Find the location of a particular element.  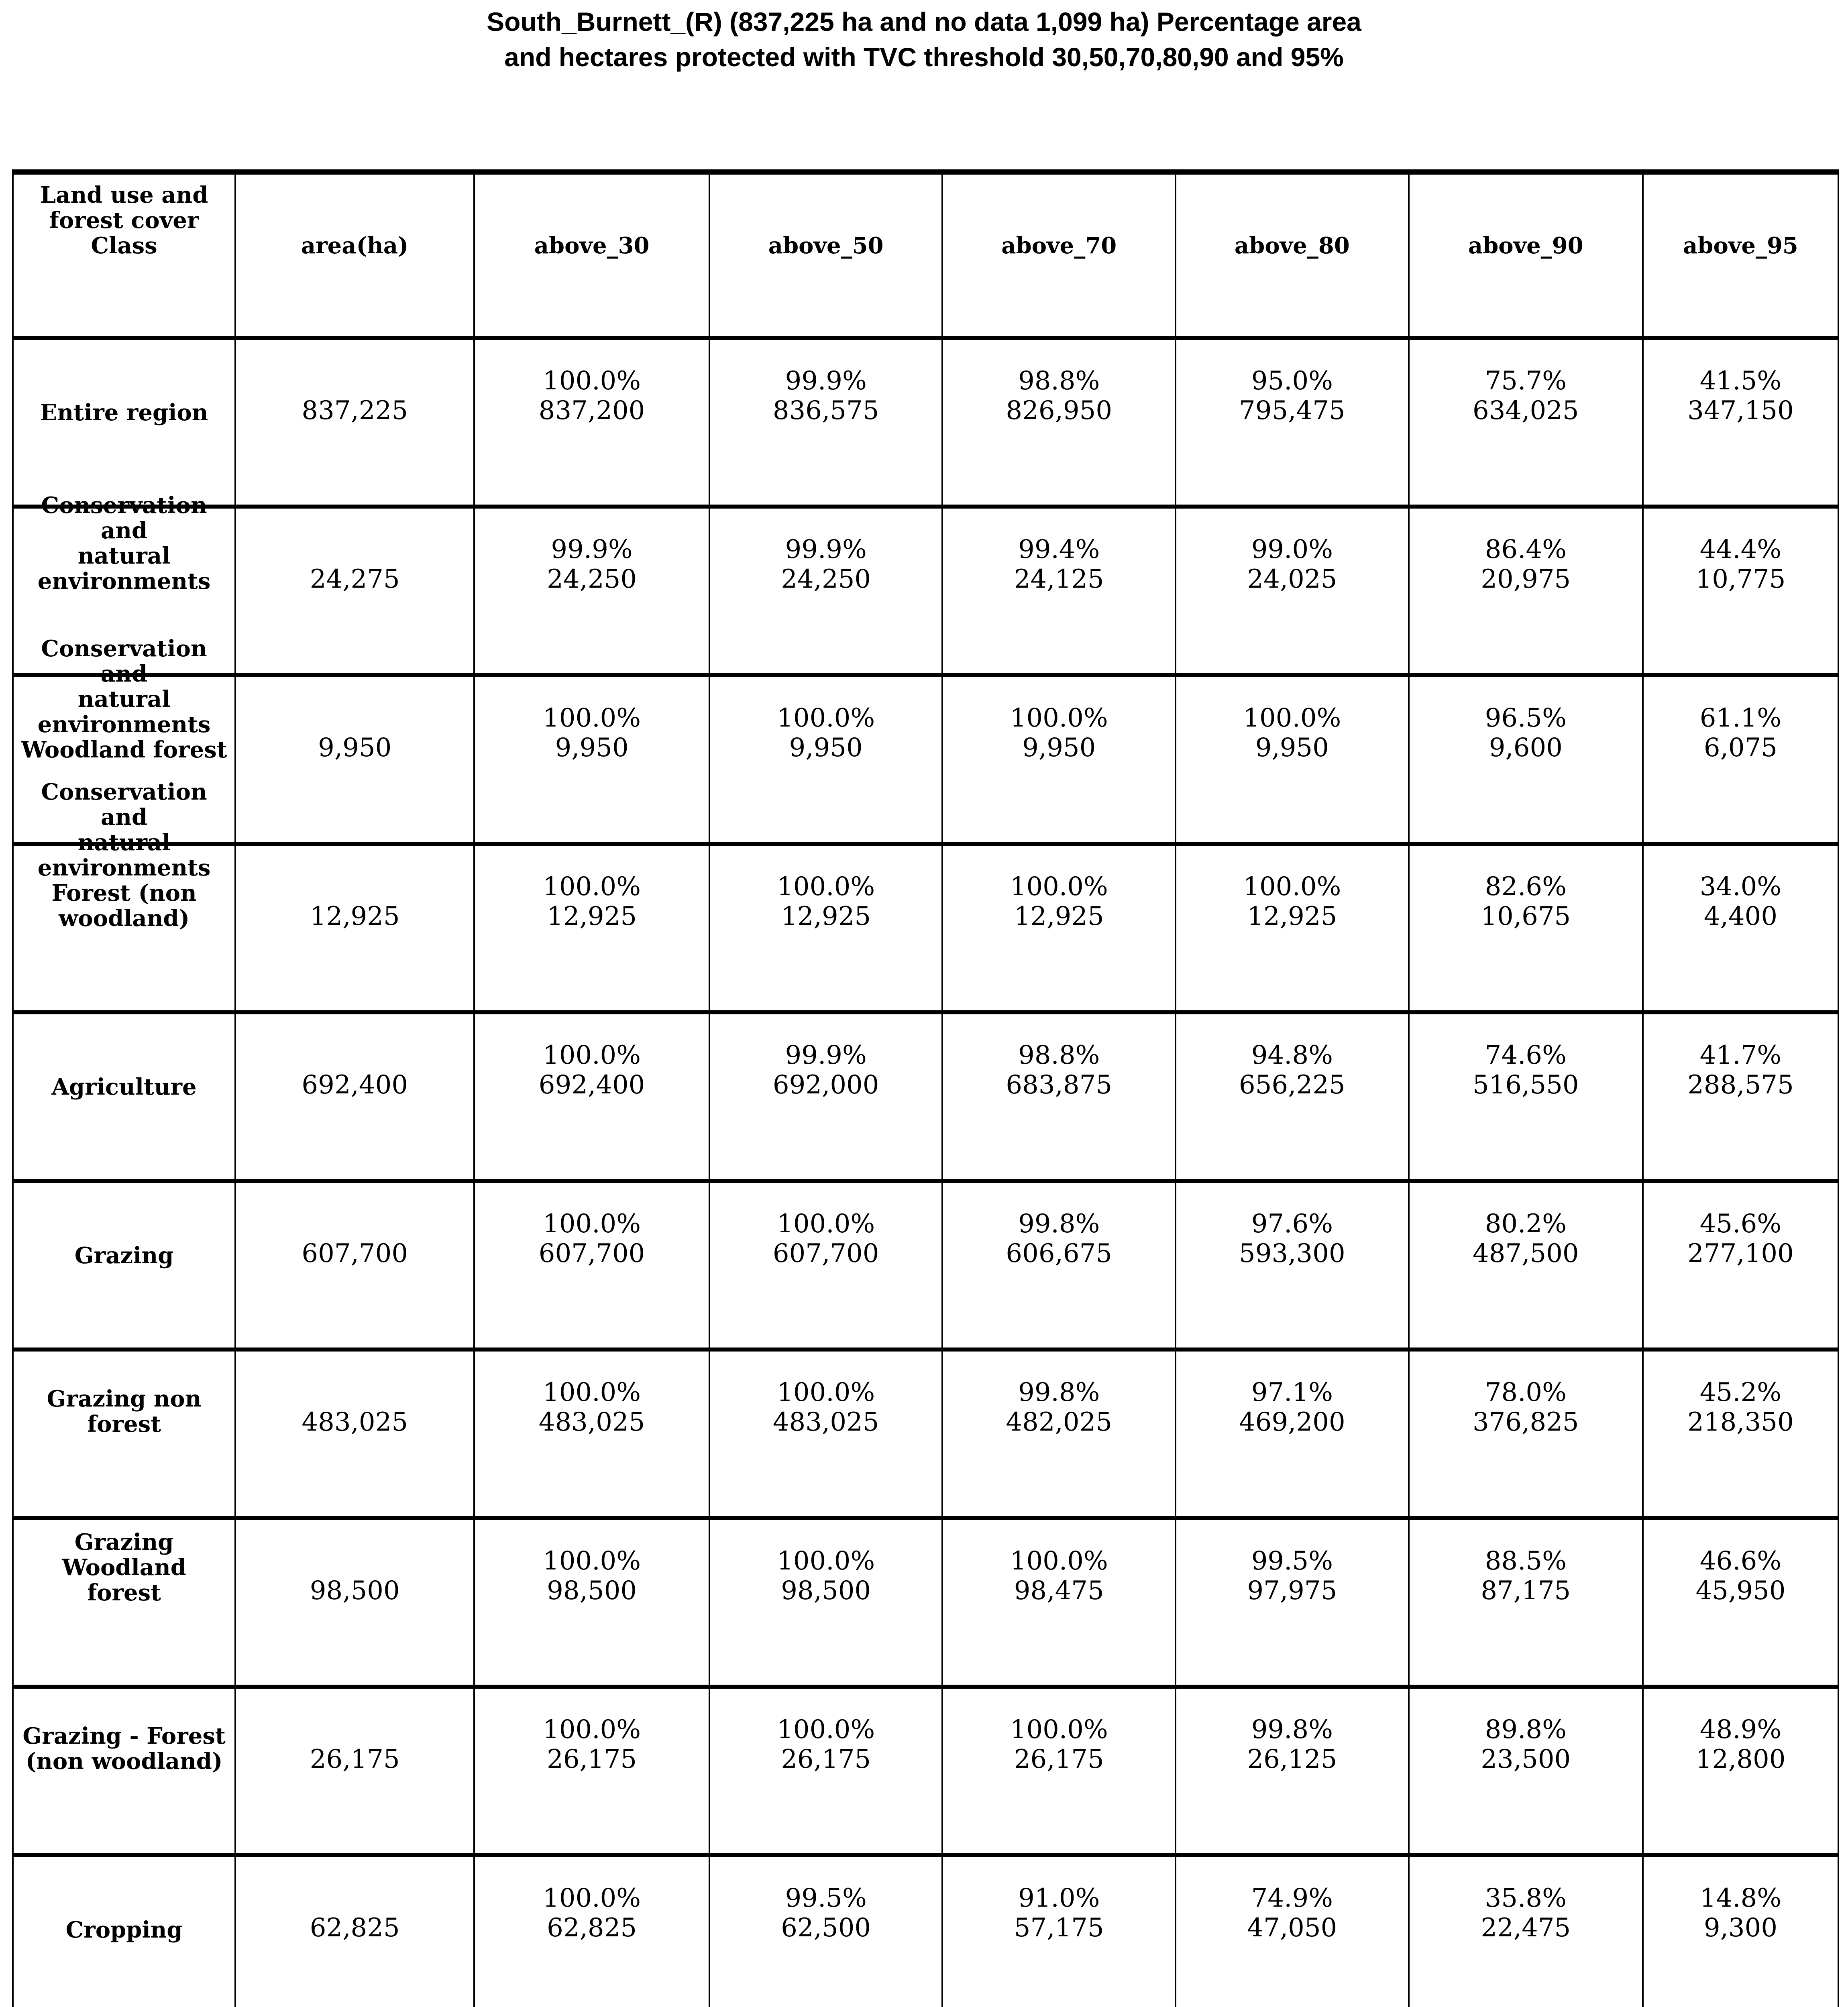

threshold-value: 99.5% 62,500 is located at coordinates (826, 1913).